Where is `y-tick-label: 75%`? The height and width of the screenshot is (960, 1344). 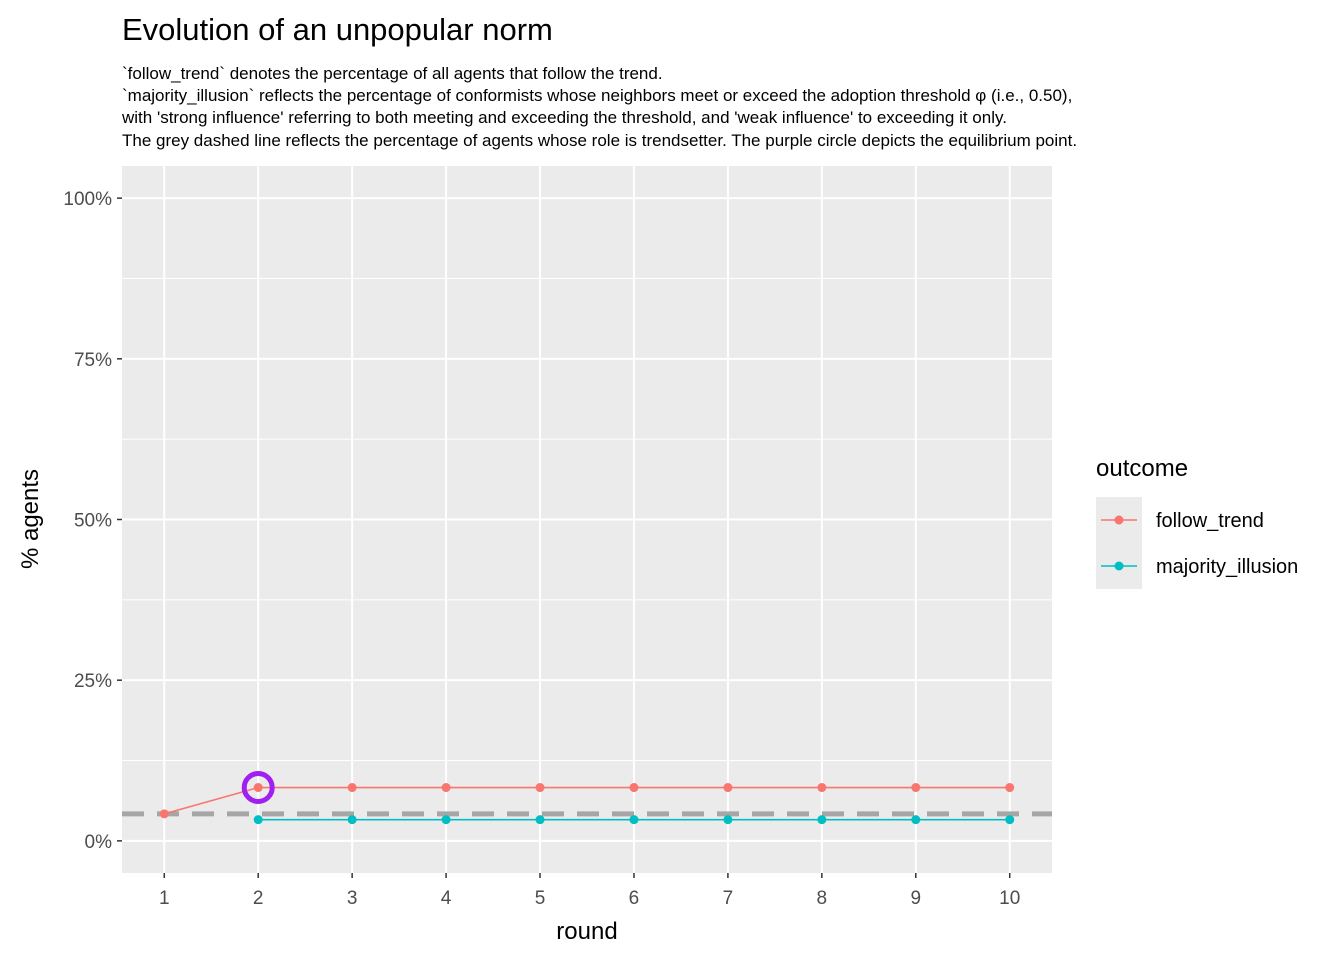 y-tick-label: 75% is located at coordinates (93, 360).